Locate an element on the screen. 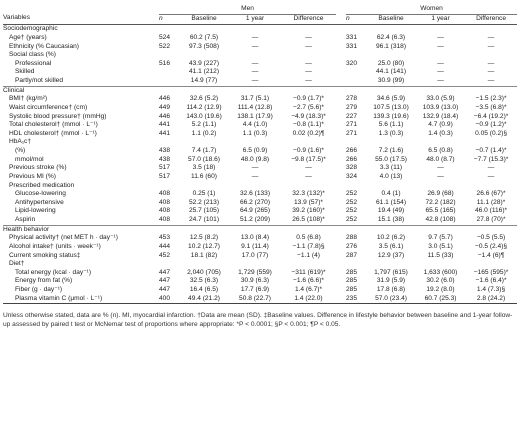 This screenshot has height=433, width=520. women-difference-cell: −3.5 (6.8)* is located at coordinates (491, 107).